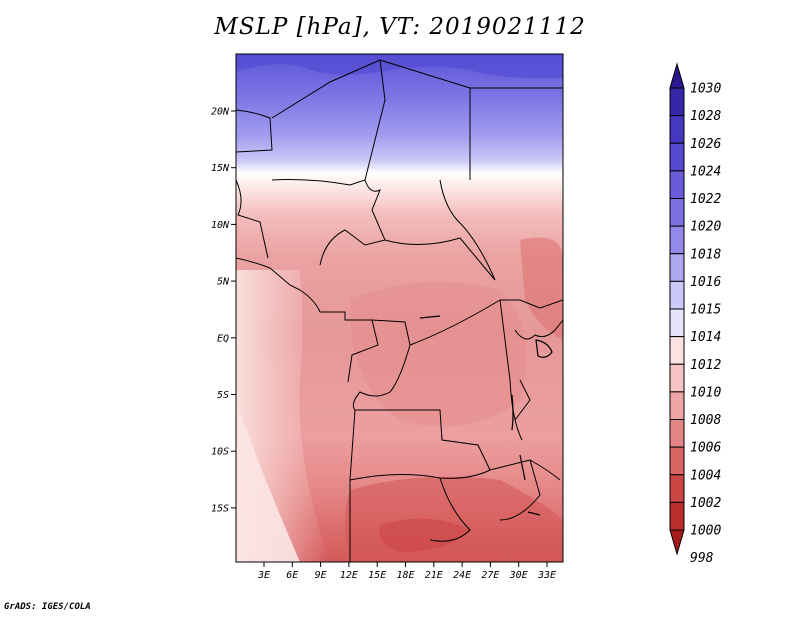 This screenshot has width=800, height=618. Describe the element at coordinates (705, 503) in the screenshot. I see `colorbar-label: 1002` at that location.